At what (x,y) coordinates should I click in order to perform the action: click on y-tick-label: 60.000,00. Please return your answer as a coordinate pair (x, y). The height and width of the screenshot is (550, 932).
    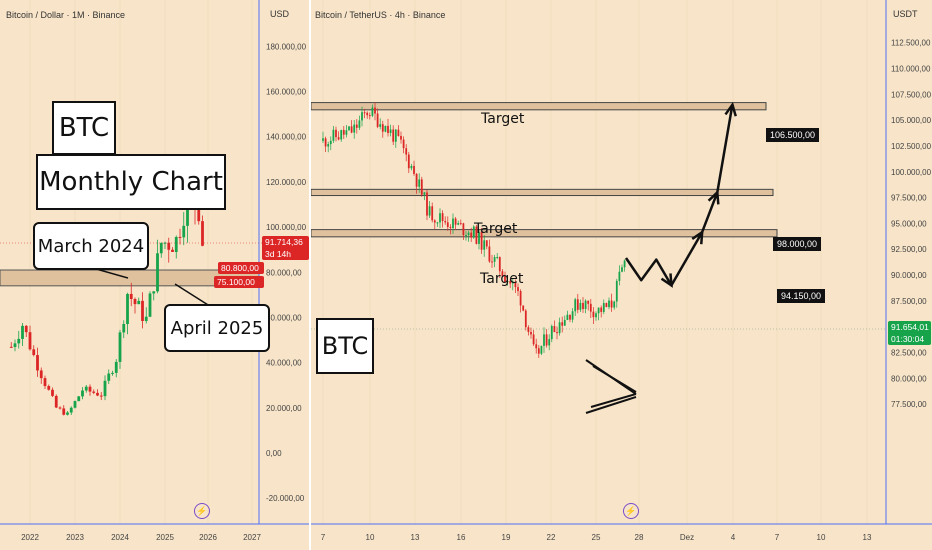
    Looking at the image, I should click on (284, 317).